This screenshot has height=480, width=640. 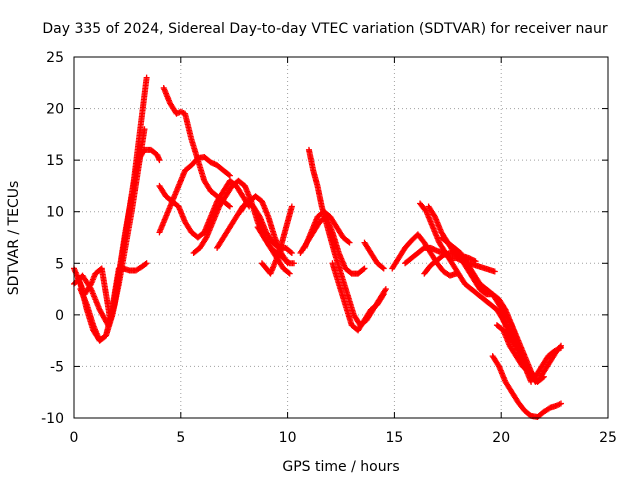 I want to click on y-tick-label: 0, so click(x=59, y=316).